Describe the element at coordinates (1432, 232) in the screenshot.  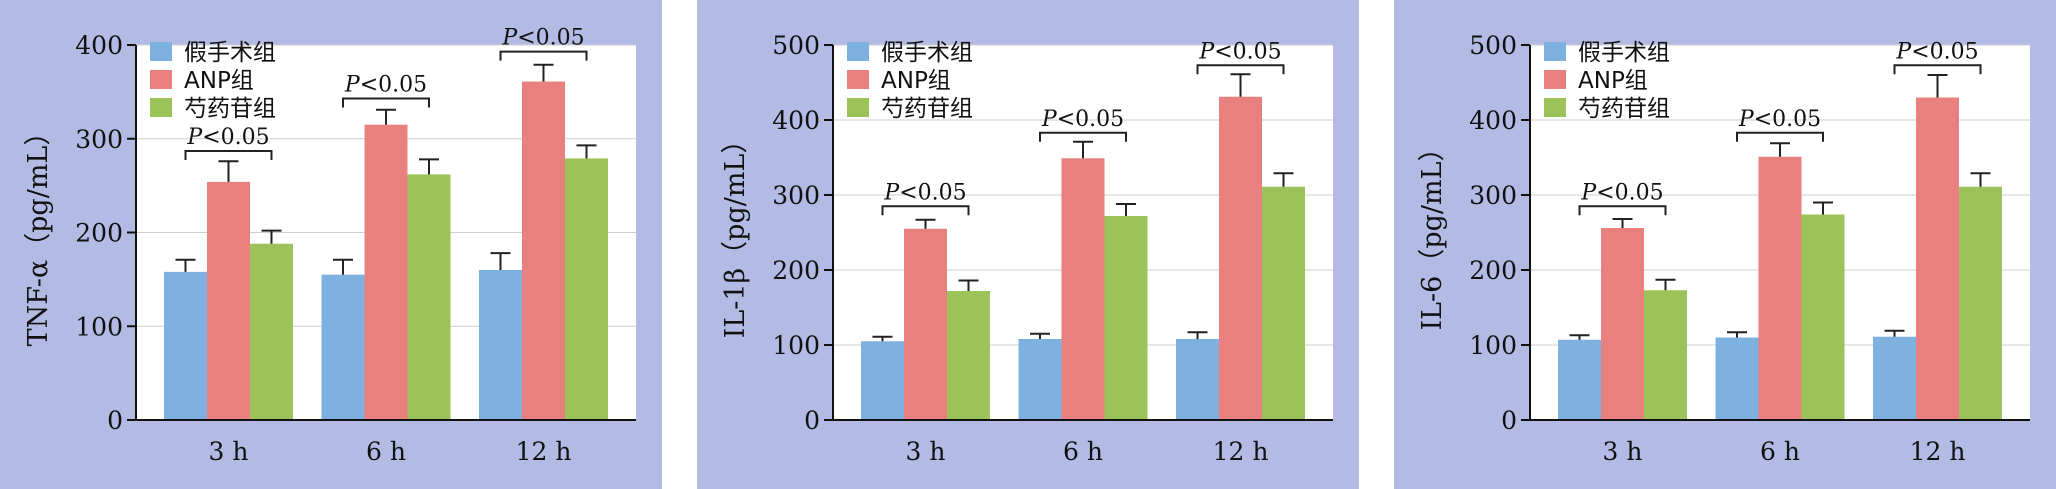
I see `y-axis-label: IL-6（pg/mL）` at that location.